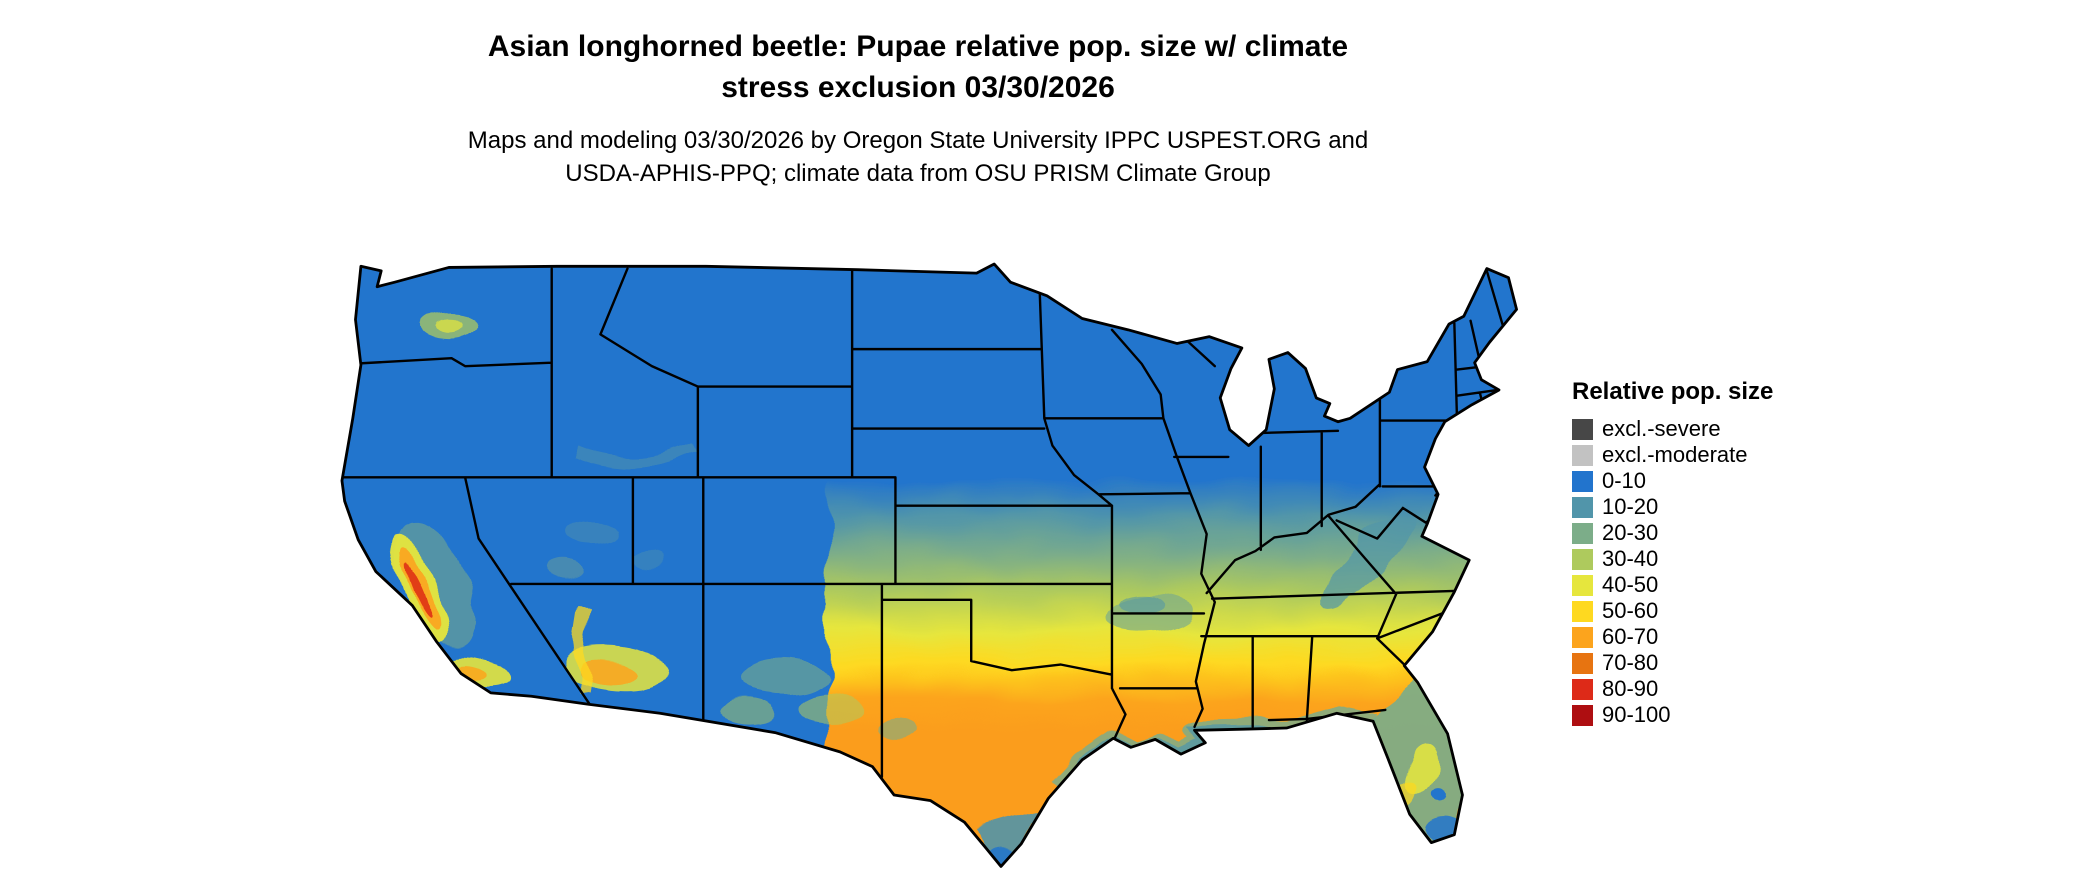  Describe the element at coordinates (1672, 507) in the screenshot. I see `legend-item-10-20: 10-20` at that location.